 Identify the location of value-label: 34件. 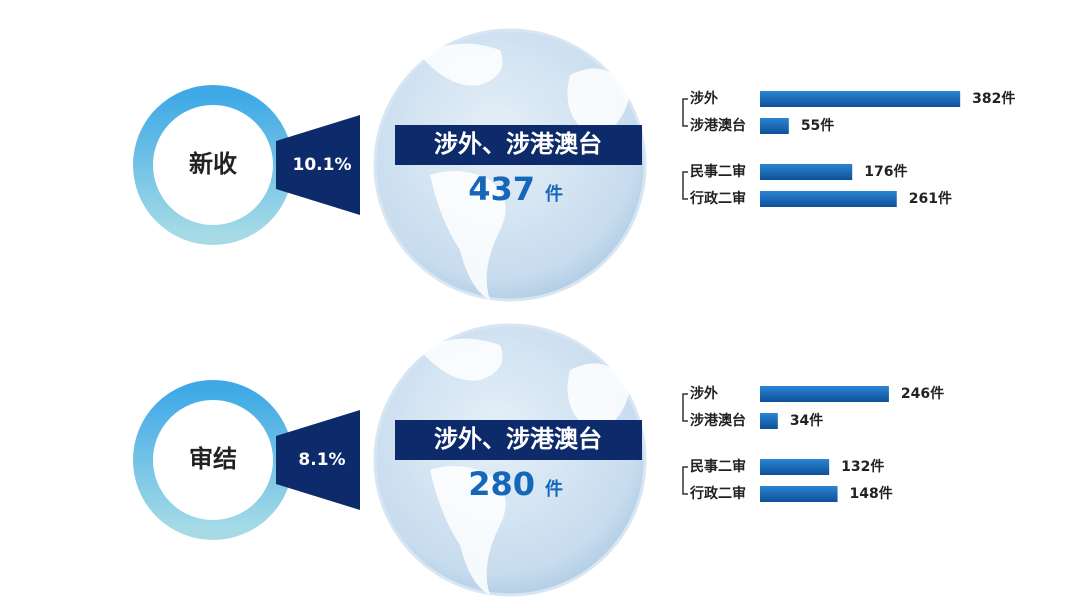
(806, 420).